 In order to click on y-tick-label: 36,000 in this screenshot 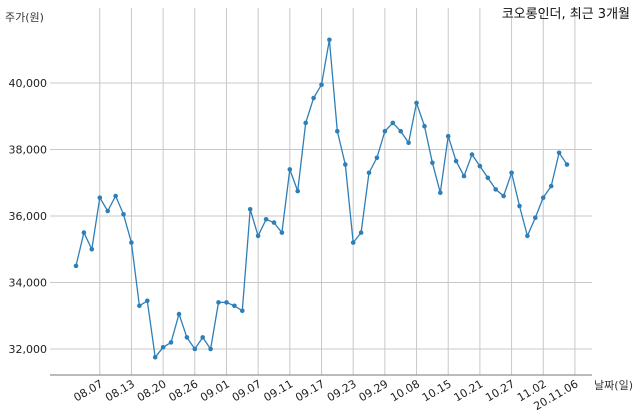, I will do `click(28, 216)`.